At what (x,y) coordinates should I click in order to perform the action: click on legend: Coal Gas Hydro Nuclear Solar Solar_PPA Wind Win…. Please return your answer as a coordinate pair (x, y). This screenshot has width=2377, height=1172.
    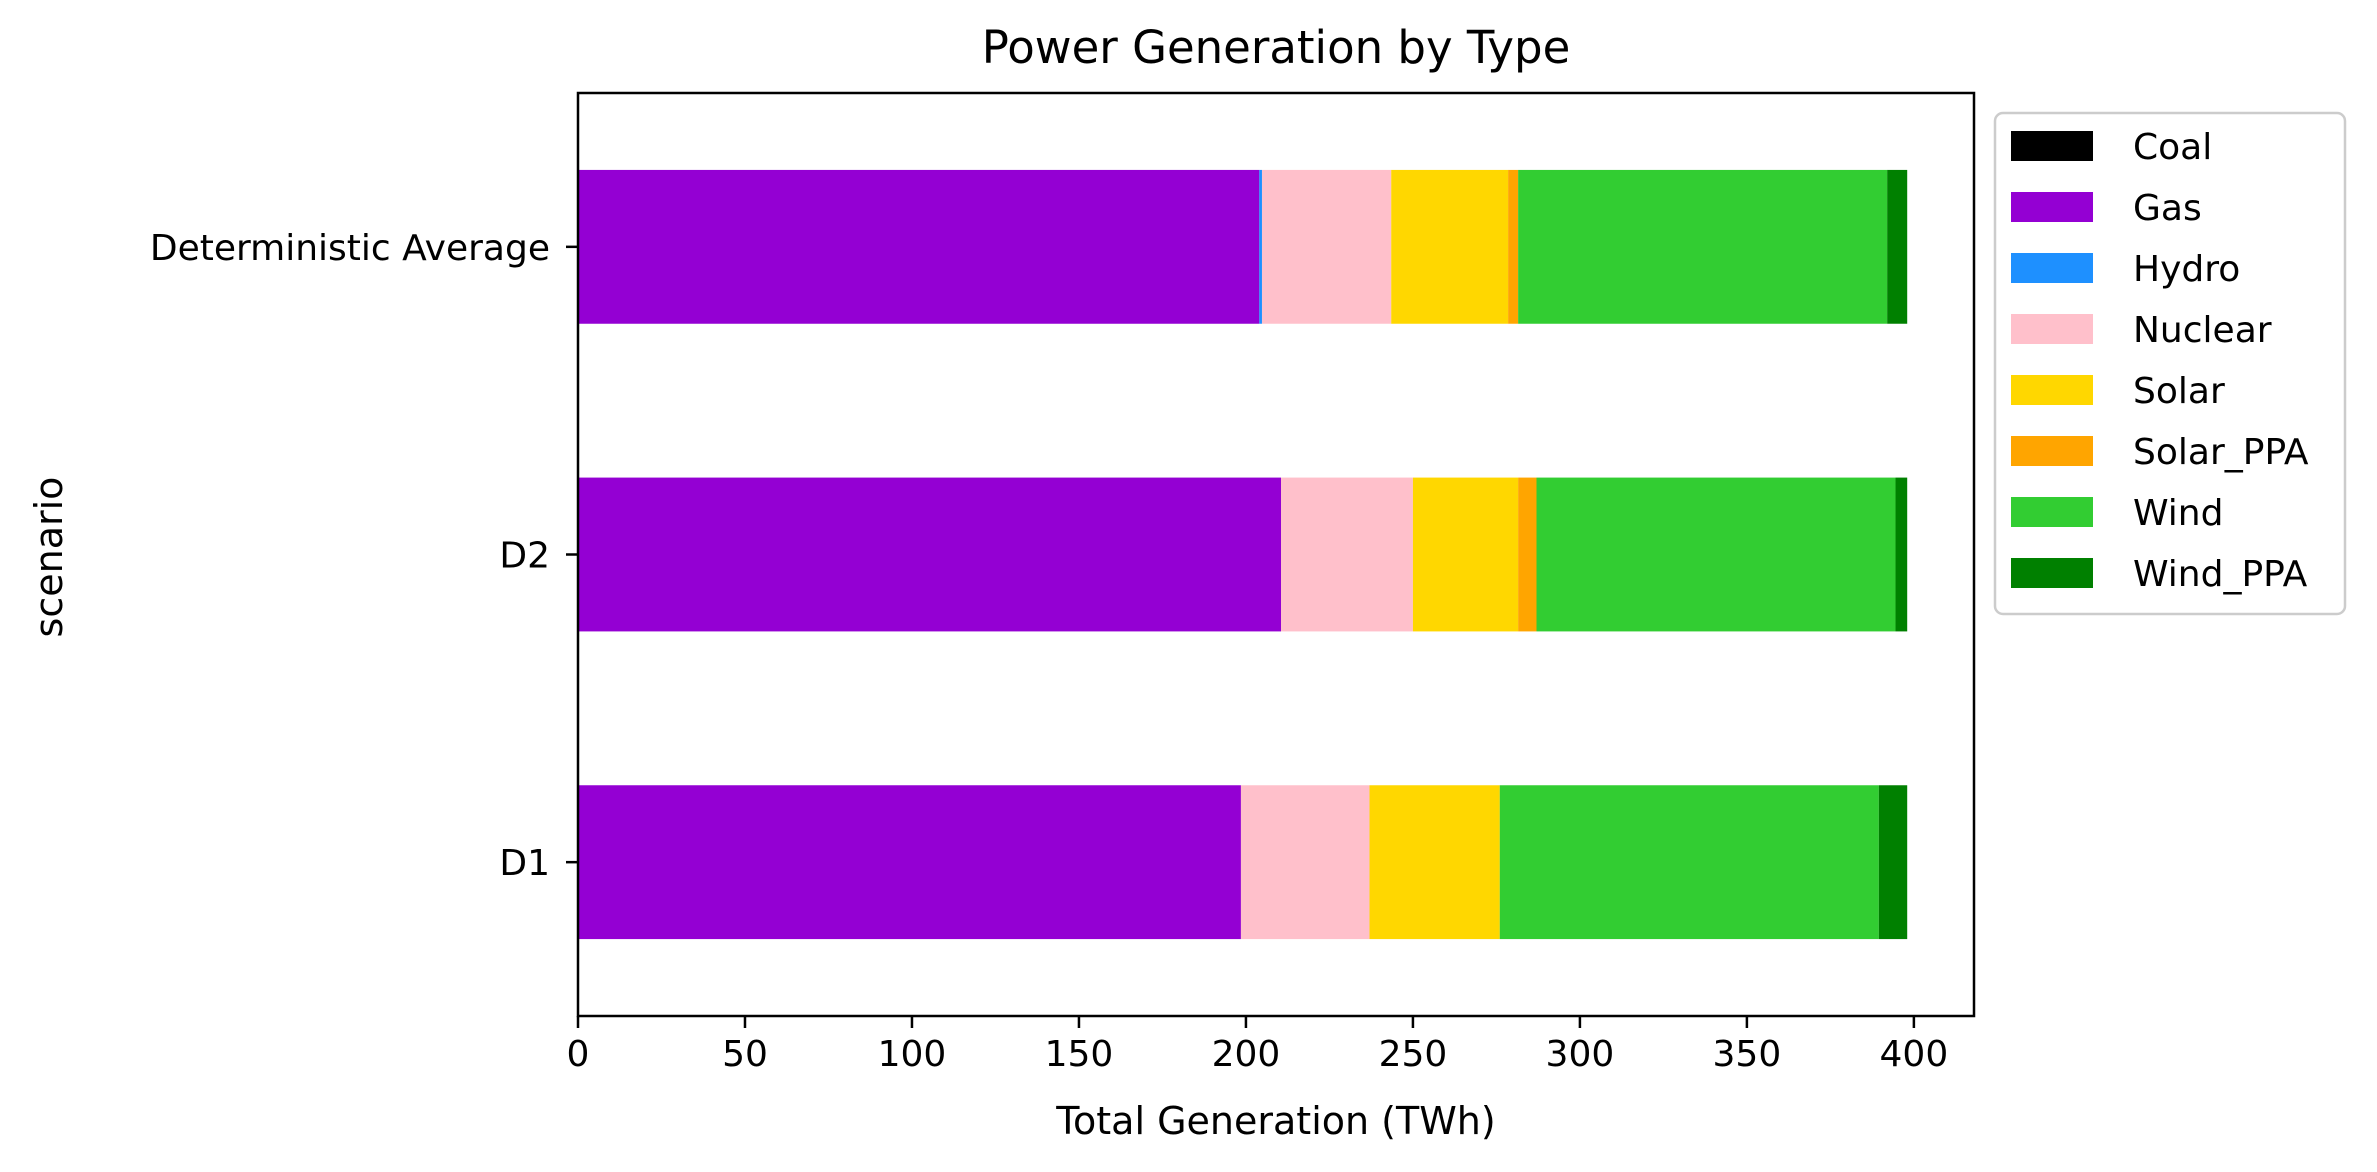
    Looking at the image, I should click on (2170, 363).